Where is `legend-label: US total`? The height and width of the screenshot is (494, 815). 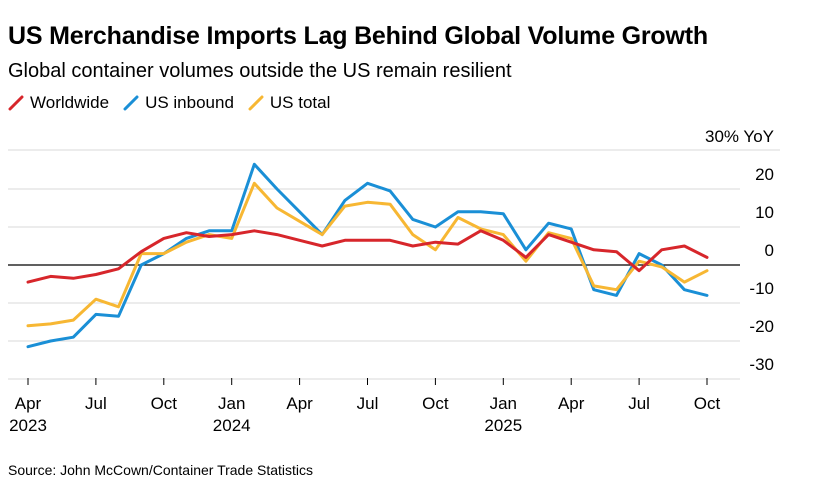
legend-label: US total is located at coordinates (300, 102).